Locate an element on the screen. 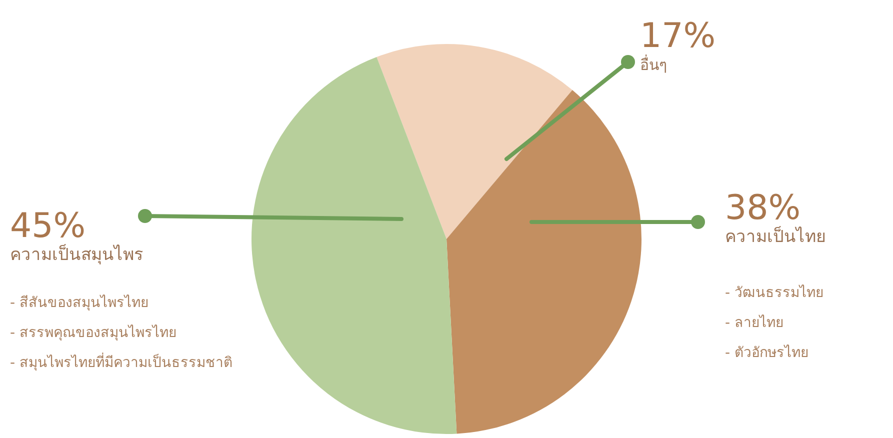 This screenshot has height=438, width=893. slice-label: ความเป็นสมุนไพร is located at coordinates (76, 255).